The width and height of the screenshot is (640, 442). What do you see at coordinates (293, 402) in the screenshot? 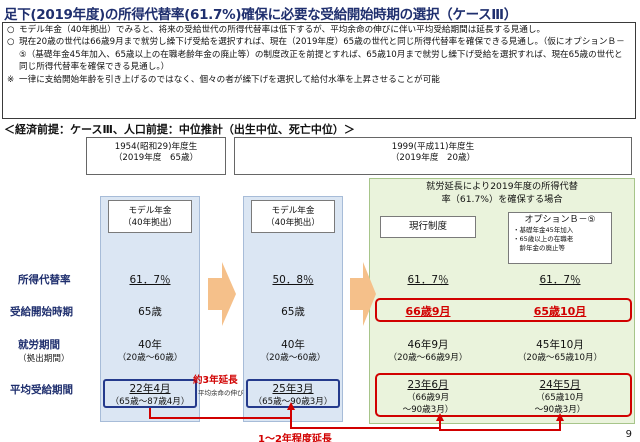
I see `c2-receive-range: （65歳～90歳3月）` at bounding box center [293, 402].